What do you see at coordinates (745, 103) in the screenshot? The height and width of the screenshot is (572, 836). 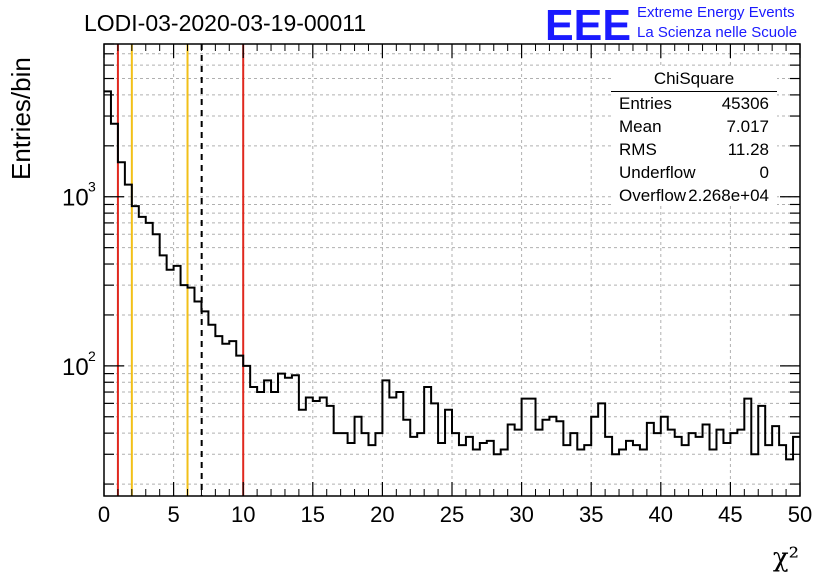 I see `stats-value: 45306` at bounding box center [745, 103].